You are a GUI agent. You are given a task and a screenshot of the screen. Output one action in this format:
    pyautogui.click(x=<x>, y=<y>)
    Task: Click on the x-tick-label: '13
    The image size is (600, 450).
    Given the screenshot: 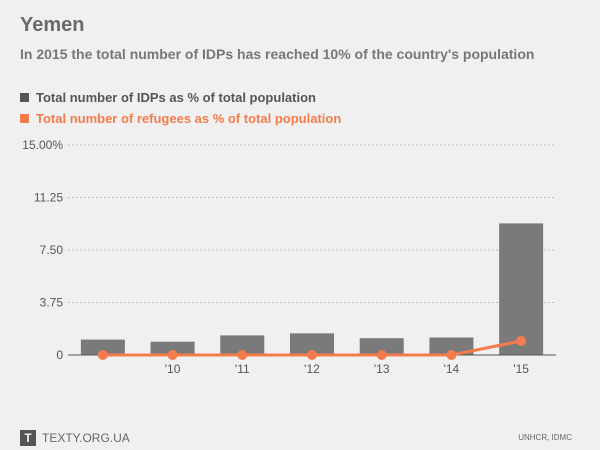 What is the action you would take?
    pyautogui.click(x=382, y=369)
    